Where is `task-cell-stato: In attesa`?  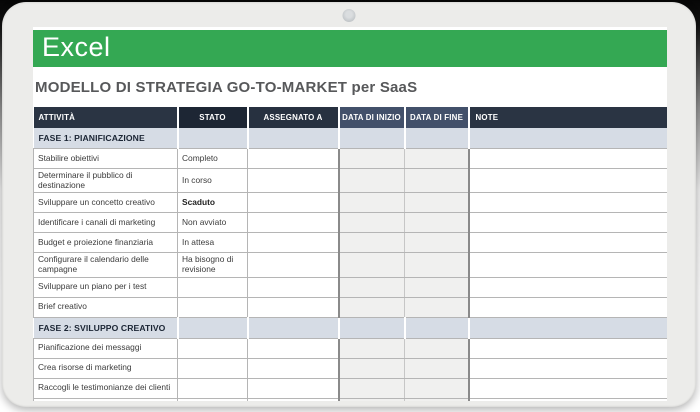 task-cell-stato: In attesa is located at coordinates (212, 243).